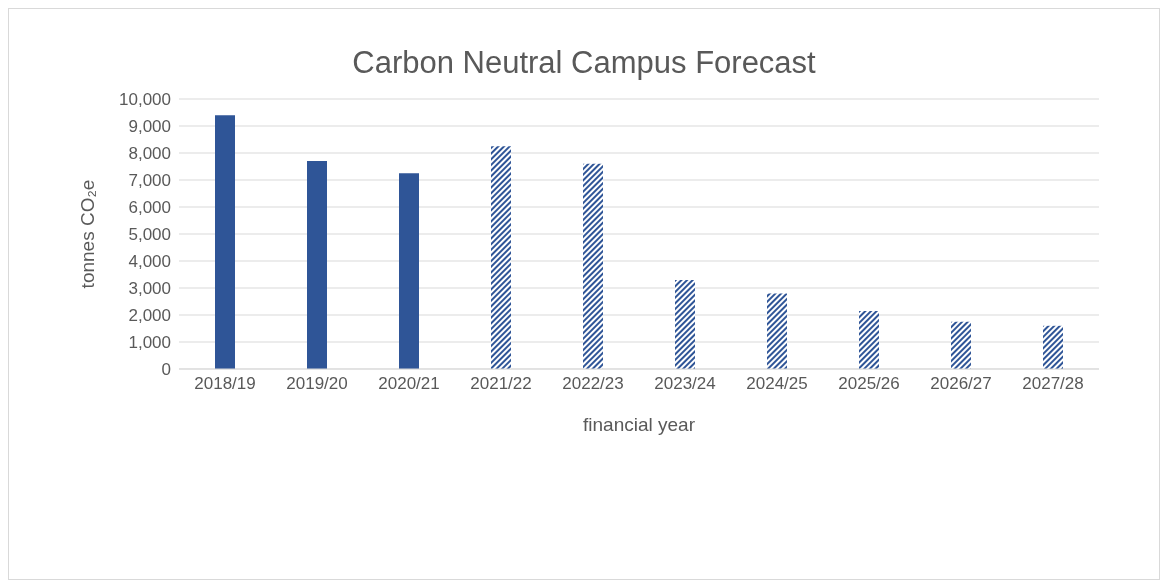 This screenshot has height=587, width=1176. Describe the element at coordinates (639, 424) in the screenshot. I see `x-axis-title: financial year` at that location.